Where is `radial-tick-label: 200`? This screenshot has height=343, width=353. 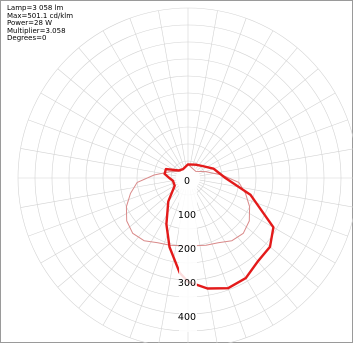 radial-tick-label: 200 is located at coordinates (187, 249).